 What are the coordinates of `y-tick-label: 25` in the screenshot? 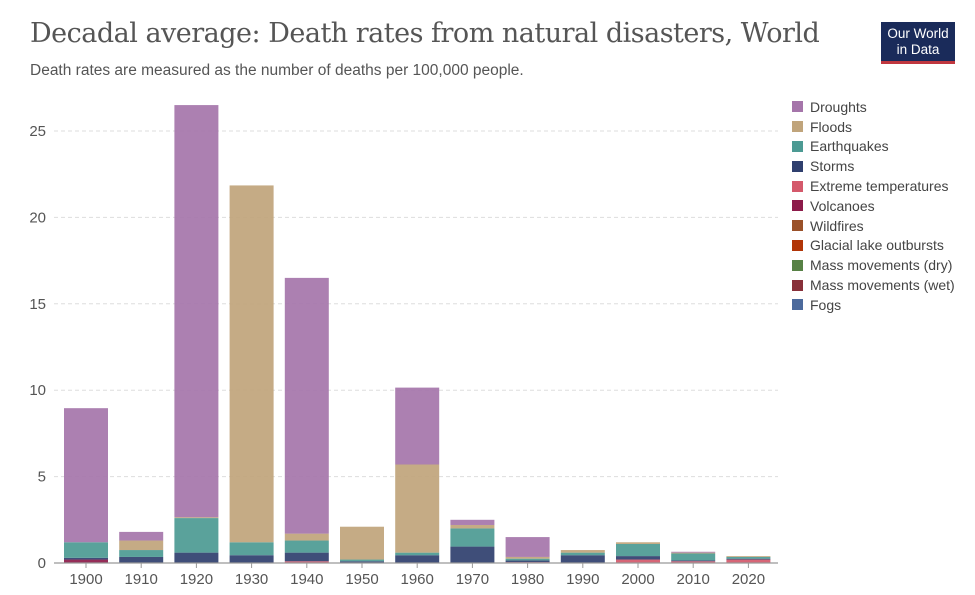 It's located at (37, 131).